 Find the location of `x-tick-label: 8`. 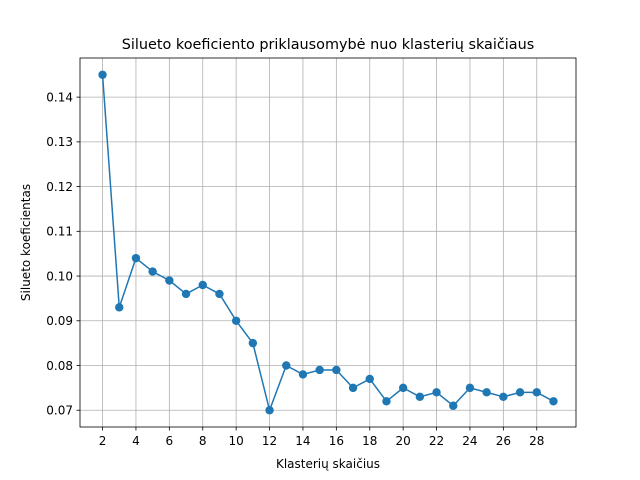

x-tick-label: 8 is located at coordinates (203, 441).